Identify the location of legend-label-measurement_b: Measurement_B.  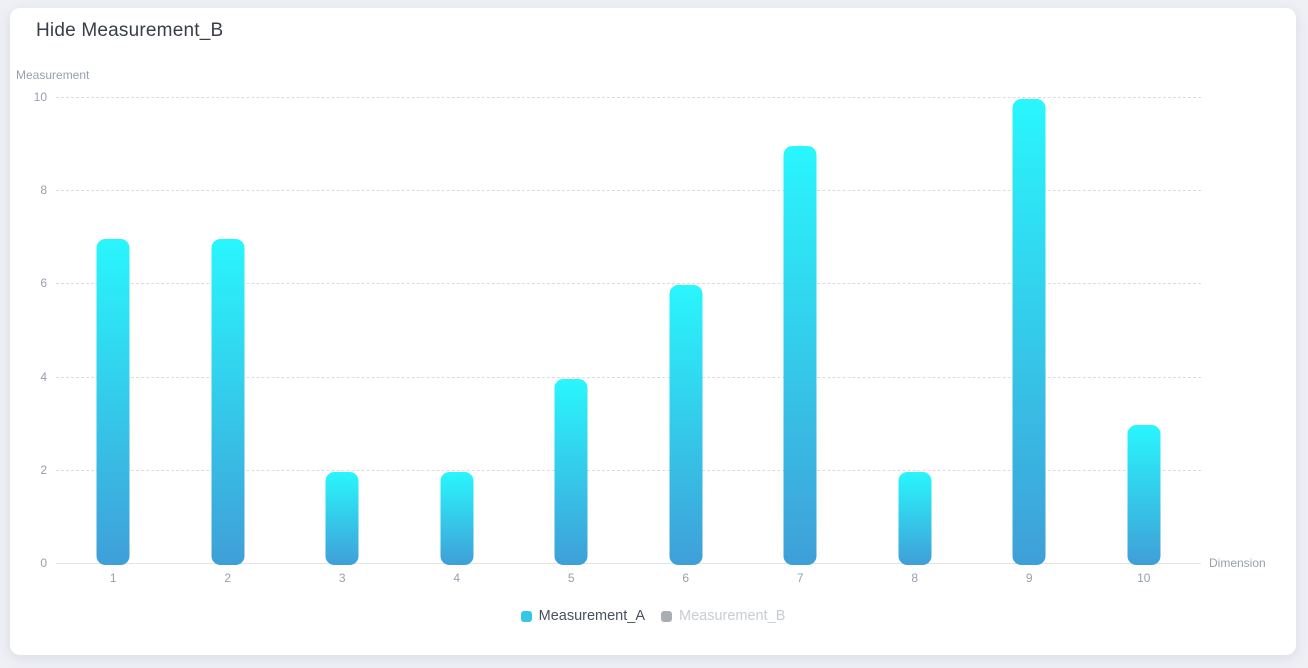
(732, 616).